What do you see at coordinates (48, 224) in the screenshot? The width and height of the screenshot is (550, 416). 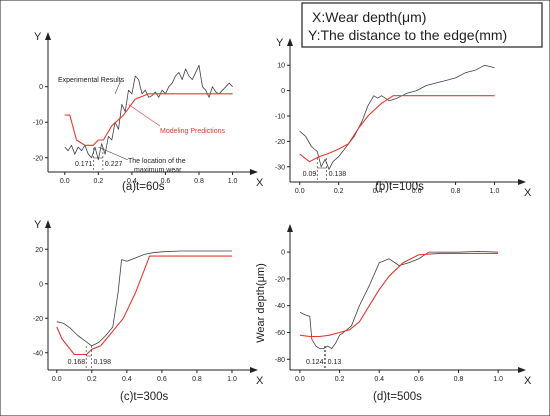 I see `panel-c-y-axis-arrow` at bounding box center [48, 224].